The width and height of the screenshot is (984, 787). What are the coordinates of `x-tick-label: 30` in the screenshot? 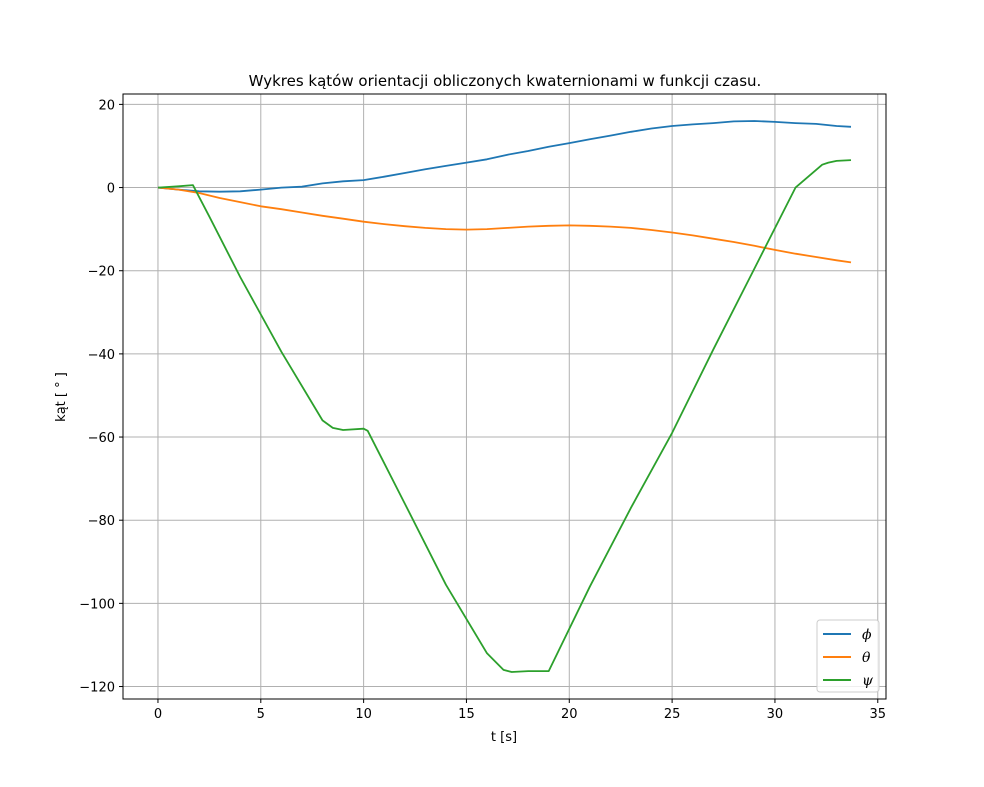 It's located at (775, 714).